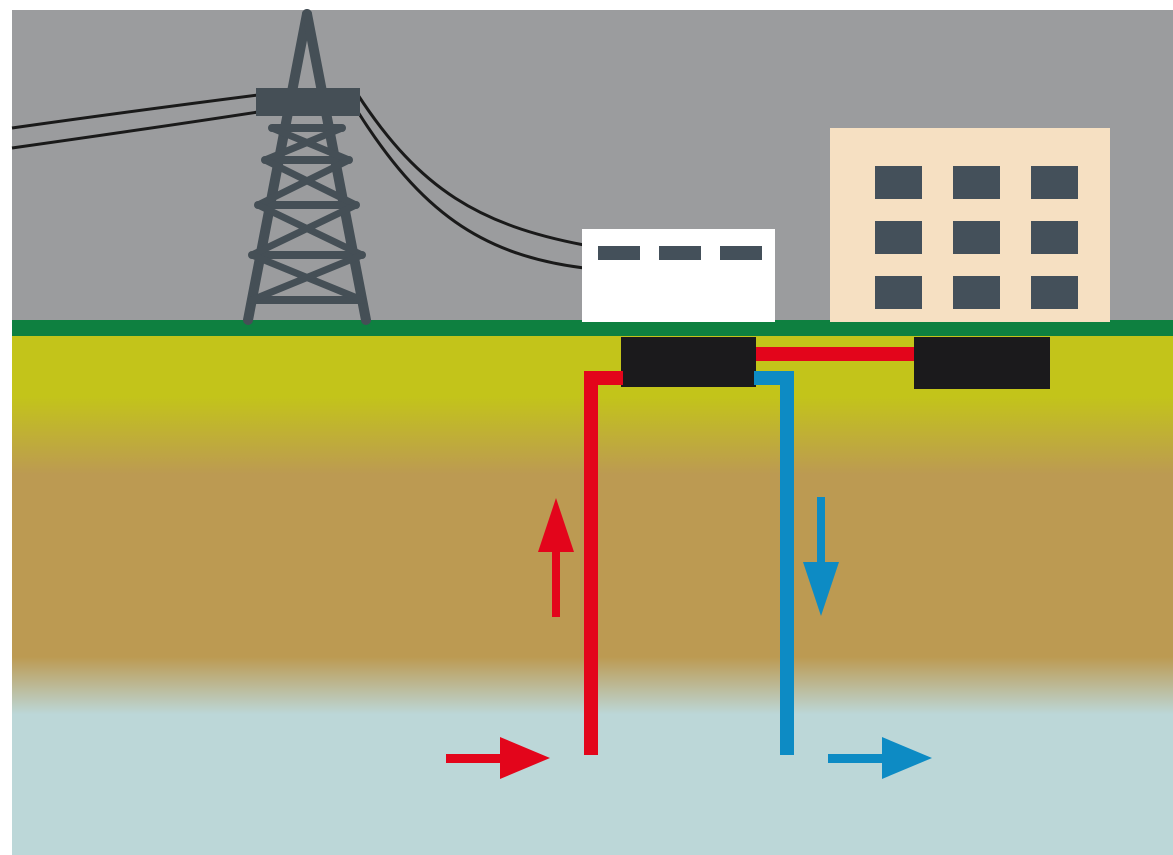 The image size is (1173, 855). I want to click on hot-supply-pipe, so click(603, 563).